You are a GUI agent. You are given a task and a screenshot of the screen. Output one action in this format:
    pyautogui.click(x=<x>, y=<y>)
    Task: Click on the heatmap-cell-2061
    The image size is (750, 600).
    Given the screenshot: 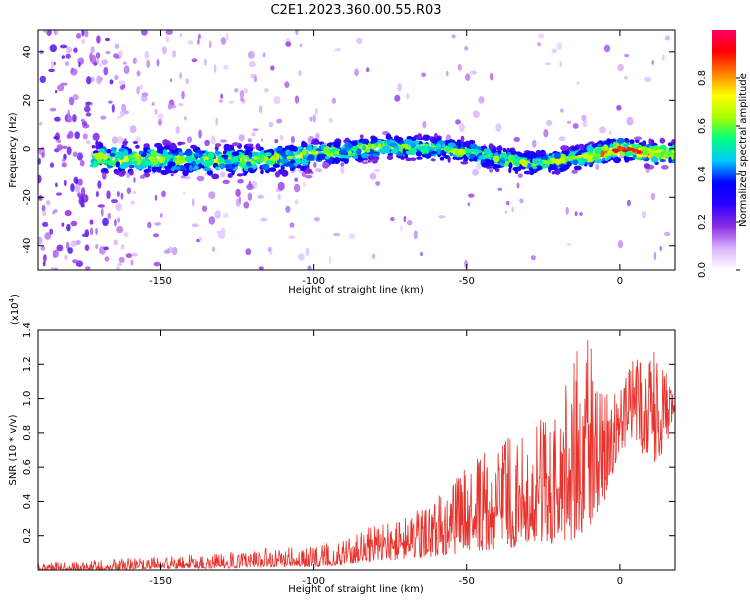 What is the action you would take?
    pyautogui.click(x=388, y=136)
    